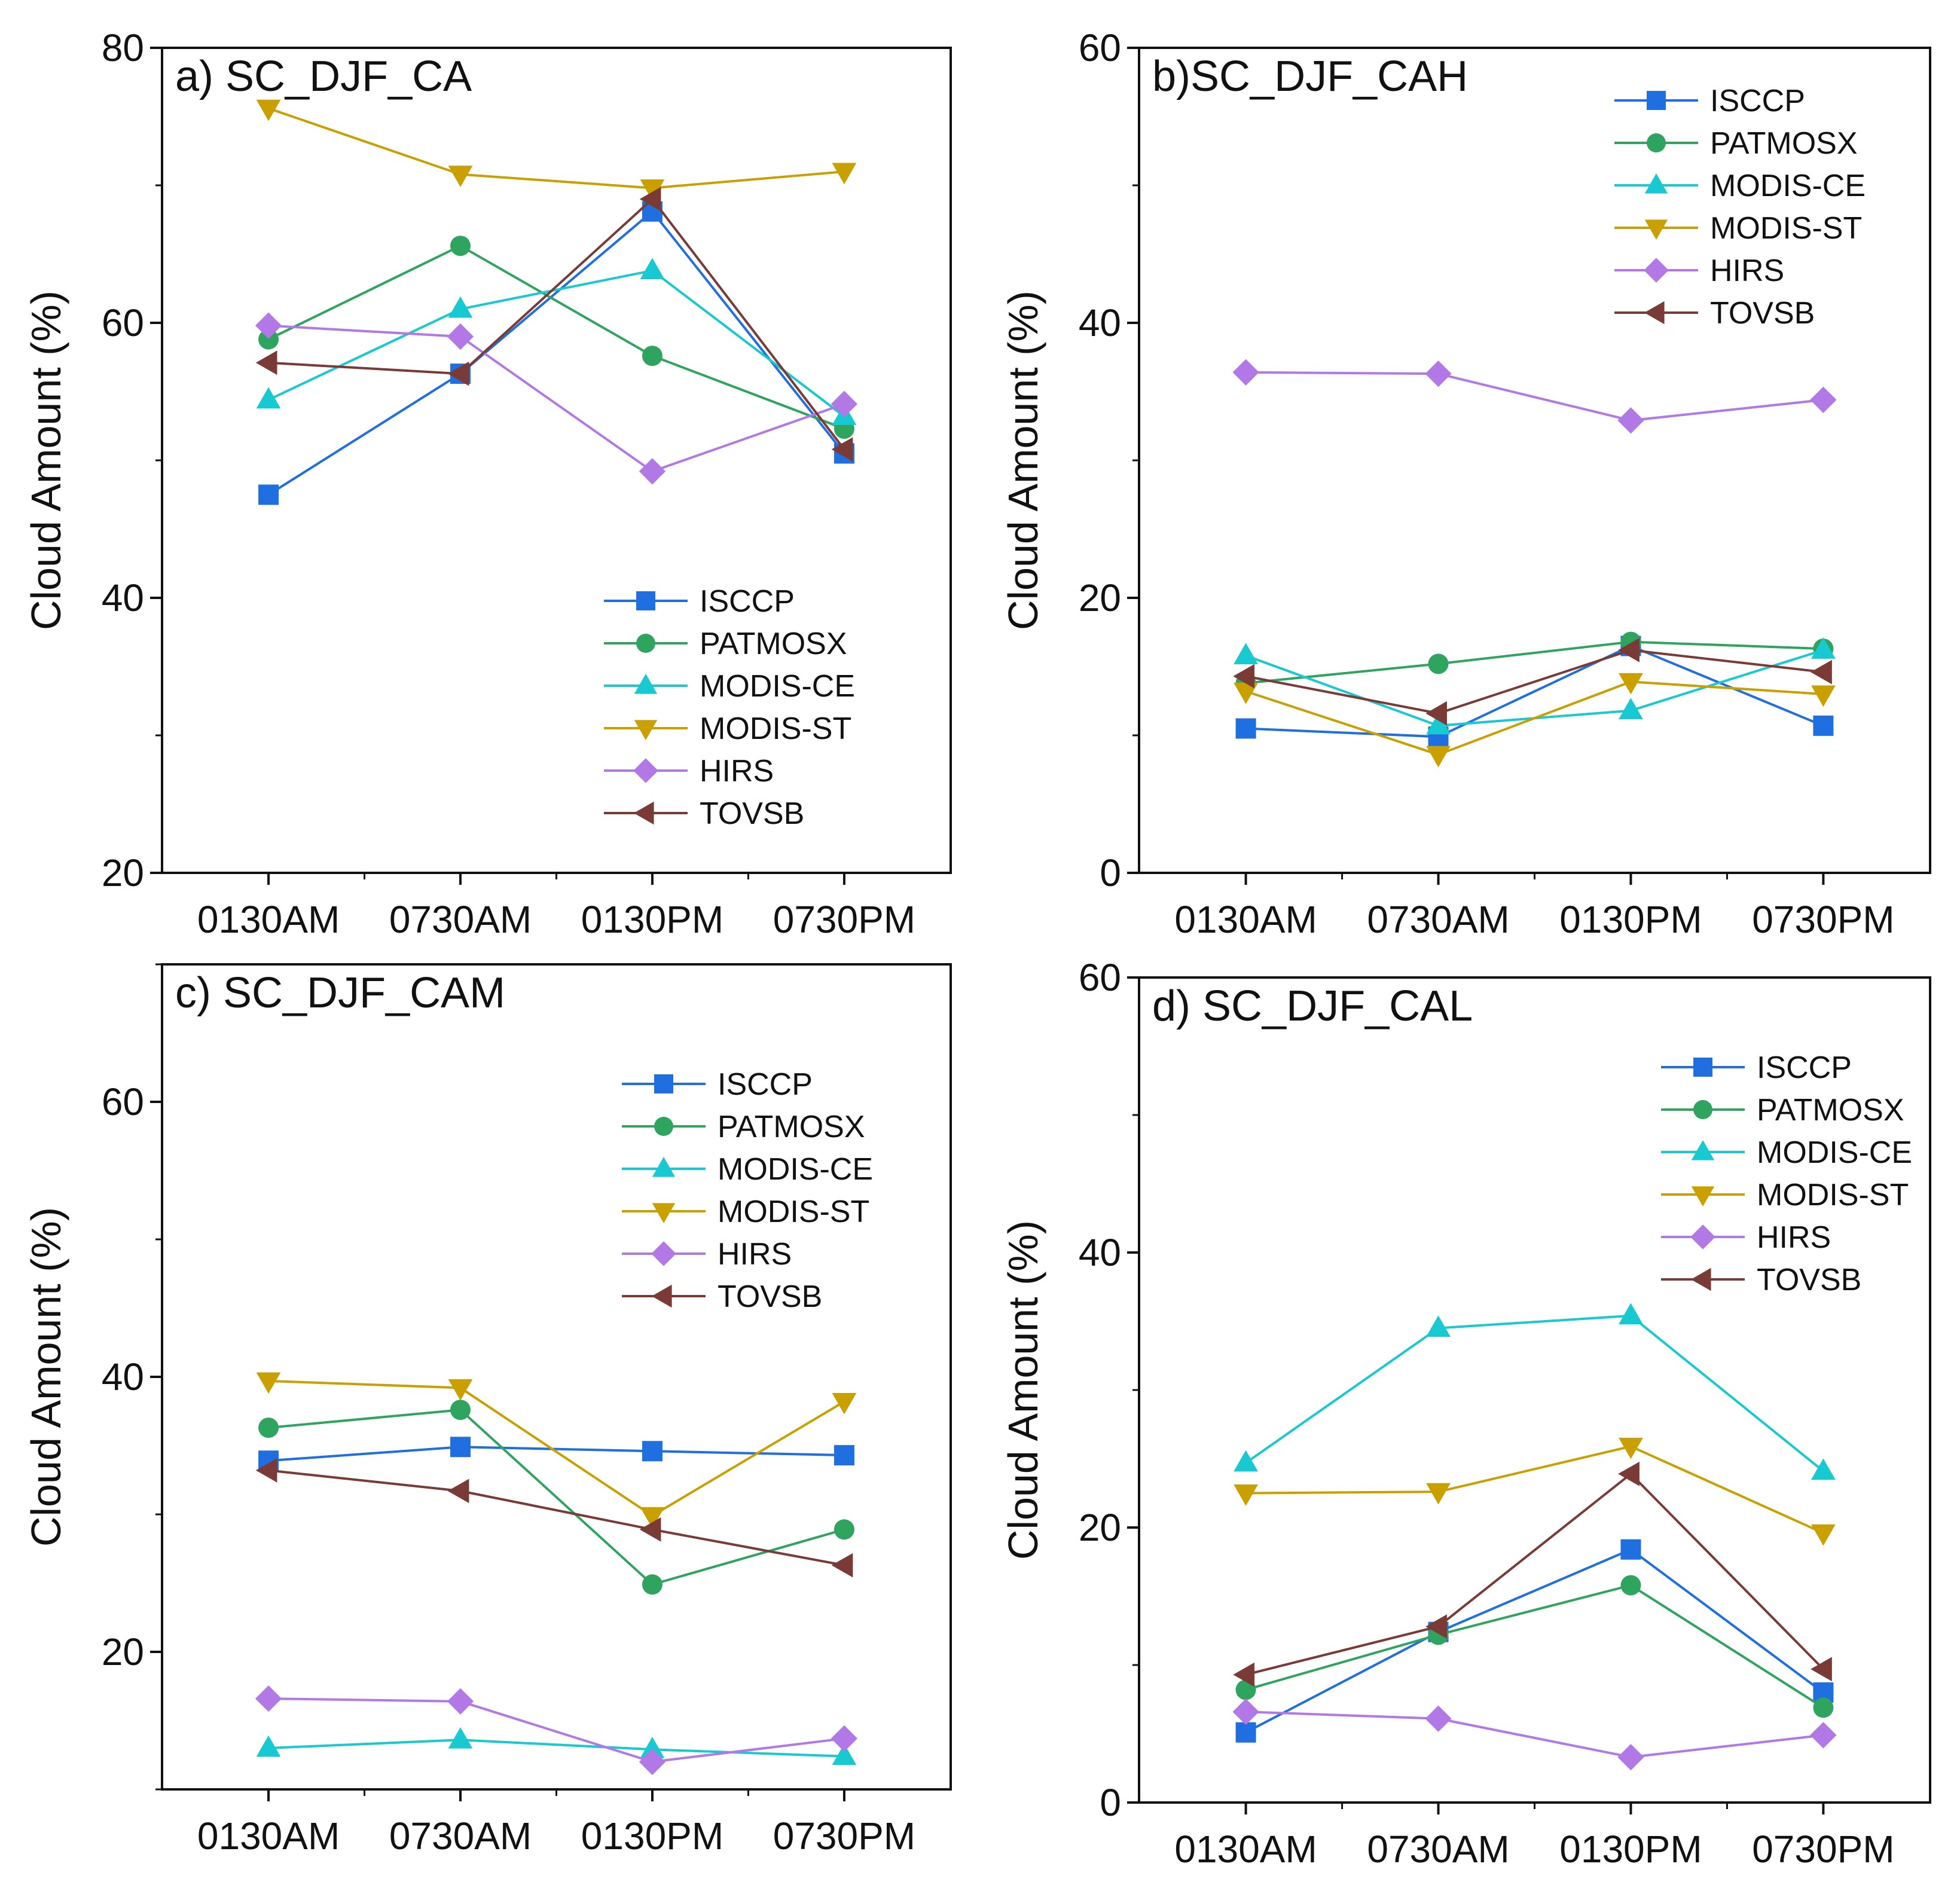 The image size is (1960, 1894). I want to click on legend-item: MODIS-CE, so click(729, 687).